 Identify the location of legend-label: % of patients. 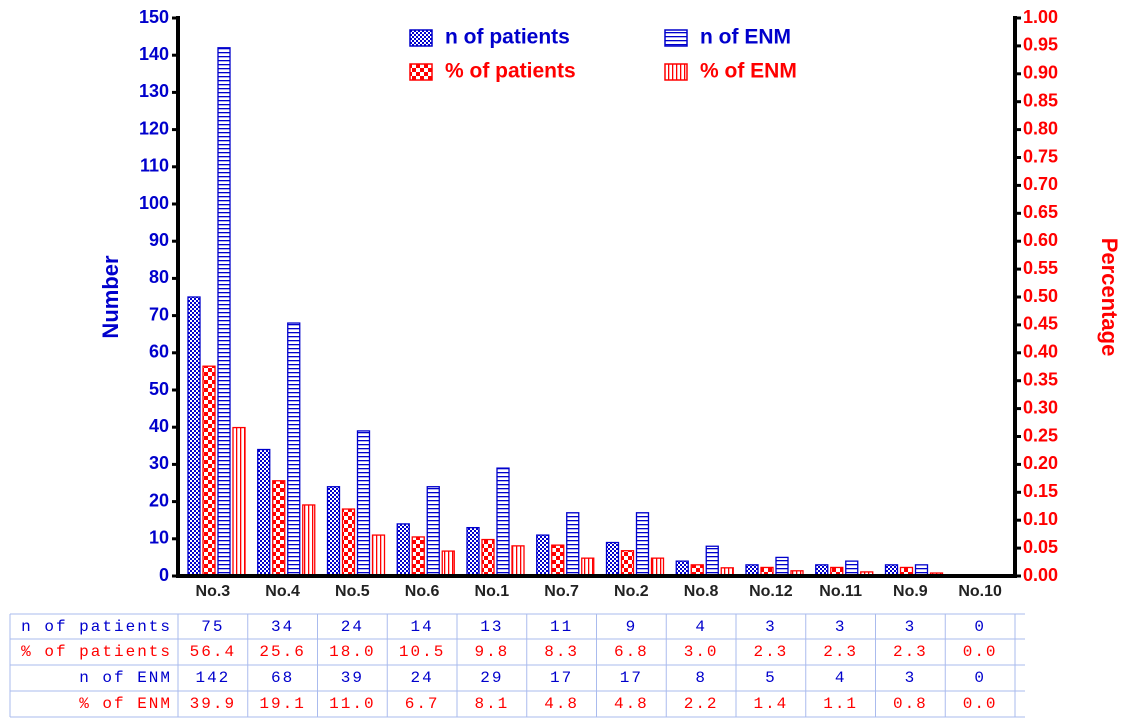
(510, 71).